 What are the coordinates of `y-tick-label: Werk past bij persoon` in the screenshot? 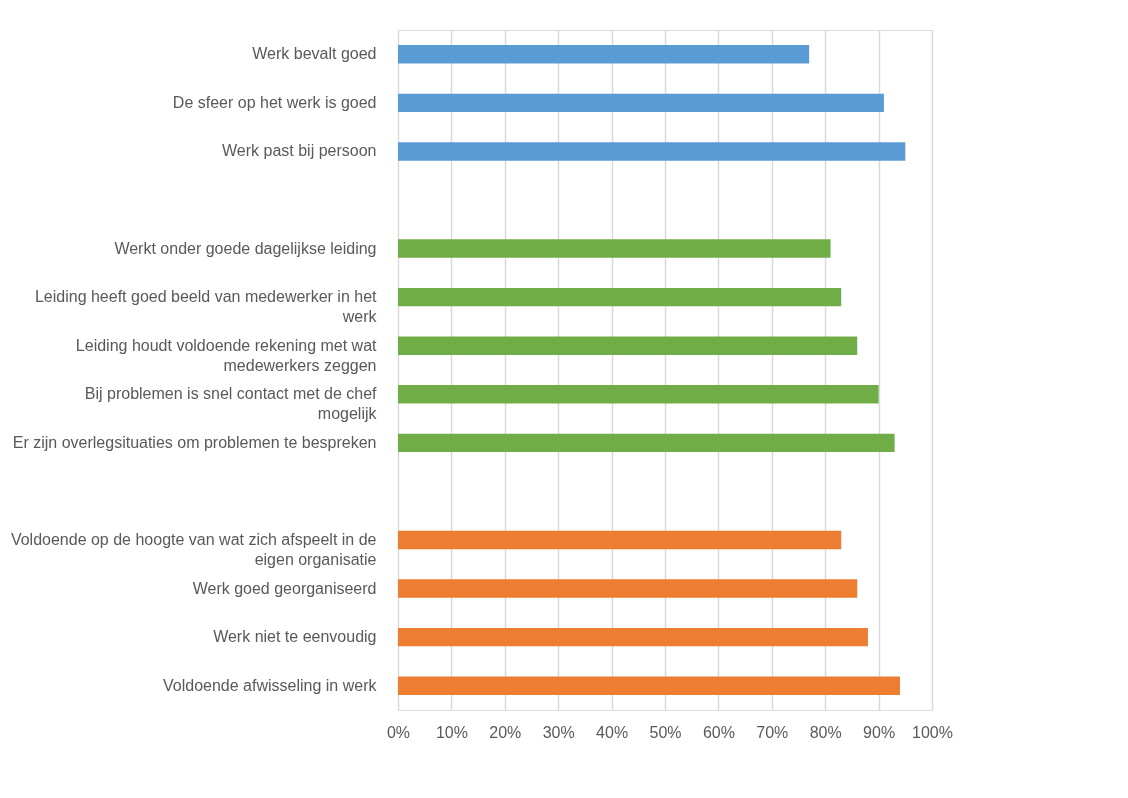 It's located at (299, 151).